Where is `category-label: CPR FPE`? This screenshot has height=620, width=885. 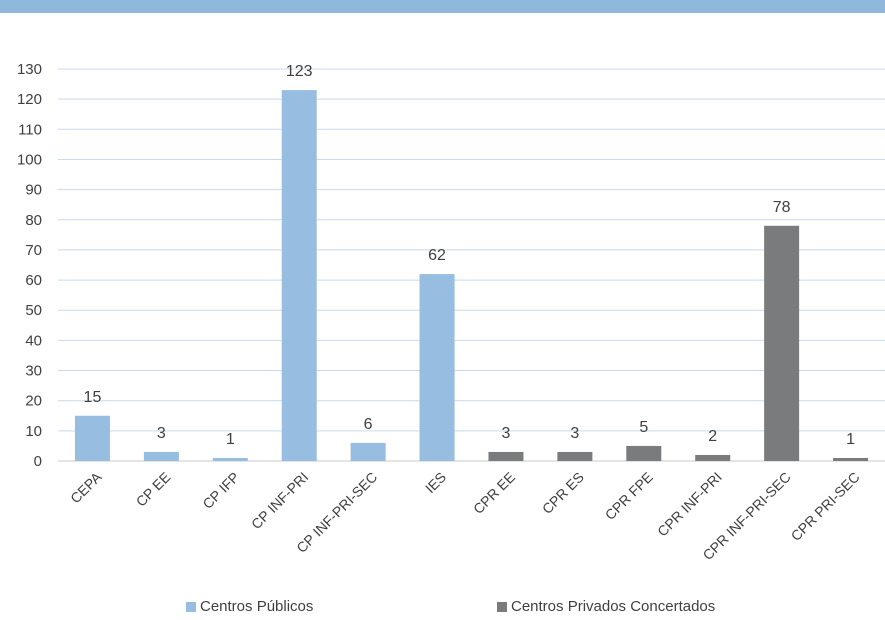
category-label: CPR FPE is located at coordinates (629, 496).